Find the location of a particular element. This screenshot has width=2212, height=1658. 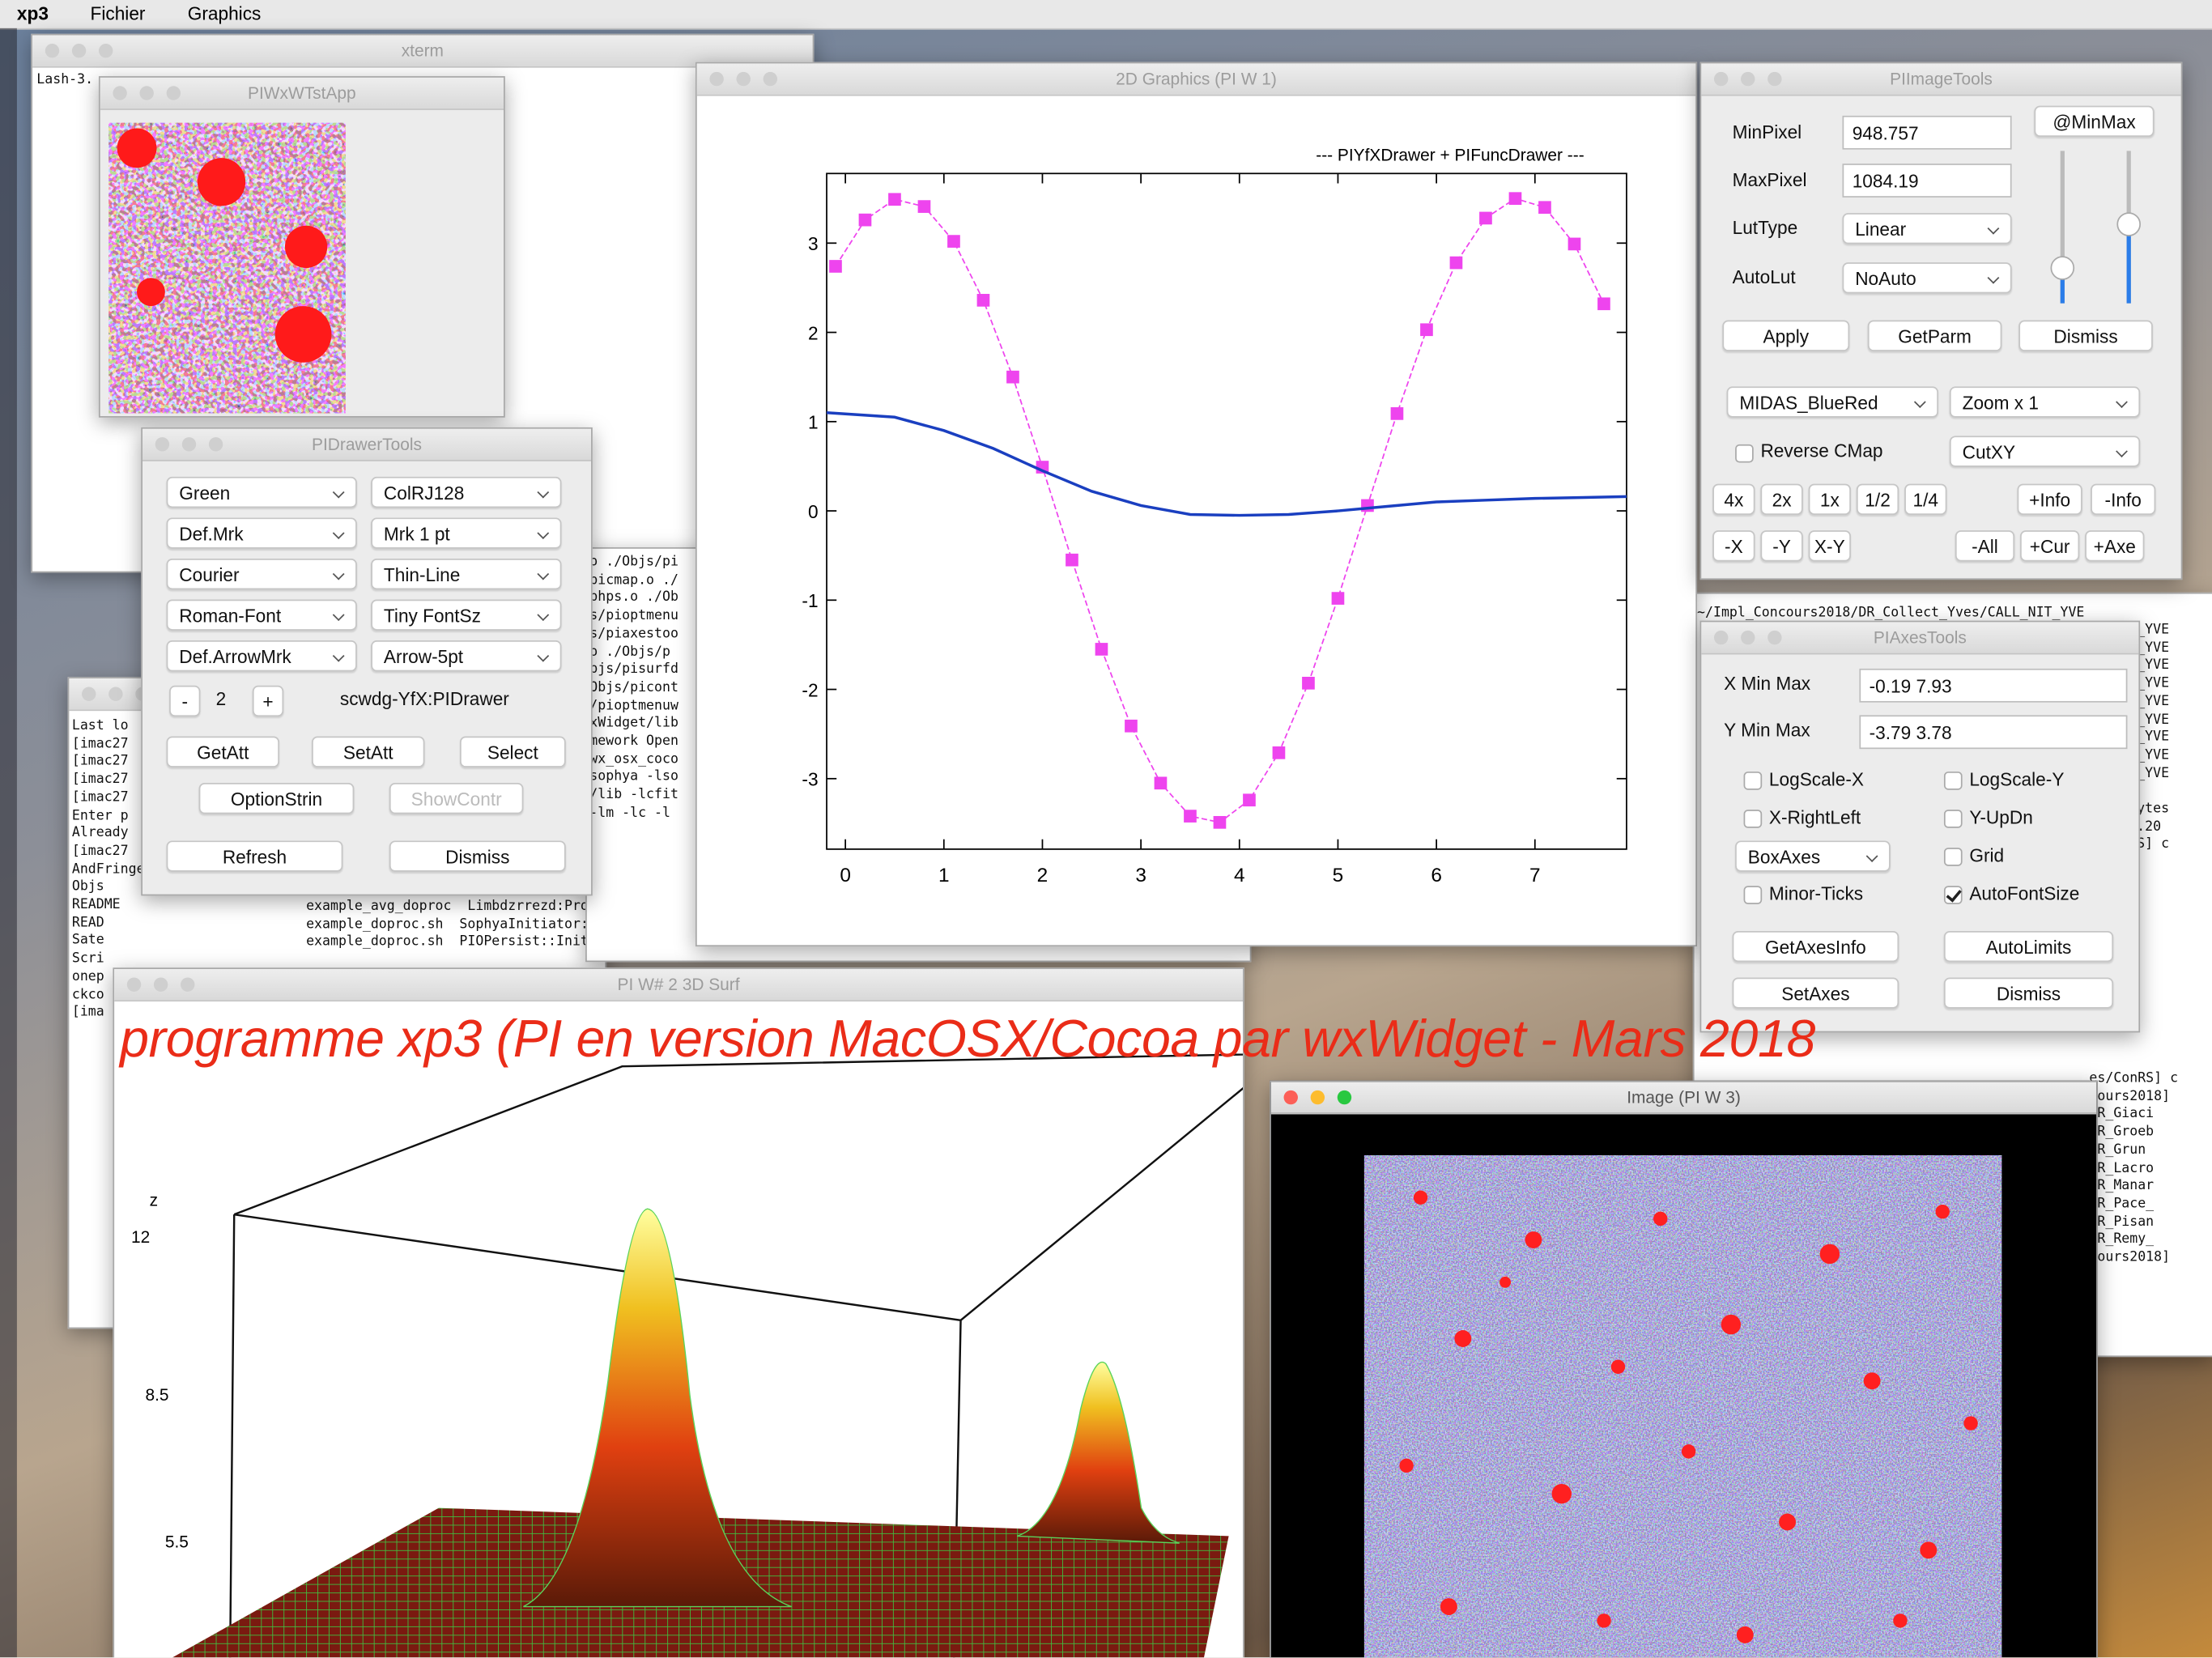

button: 2x is located at coordinates (1781, 499).